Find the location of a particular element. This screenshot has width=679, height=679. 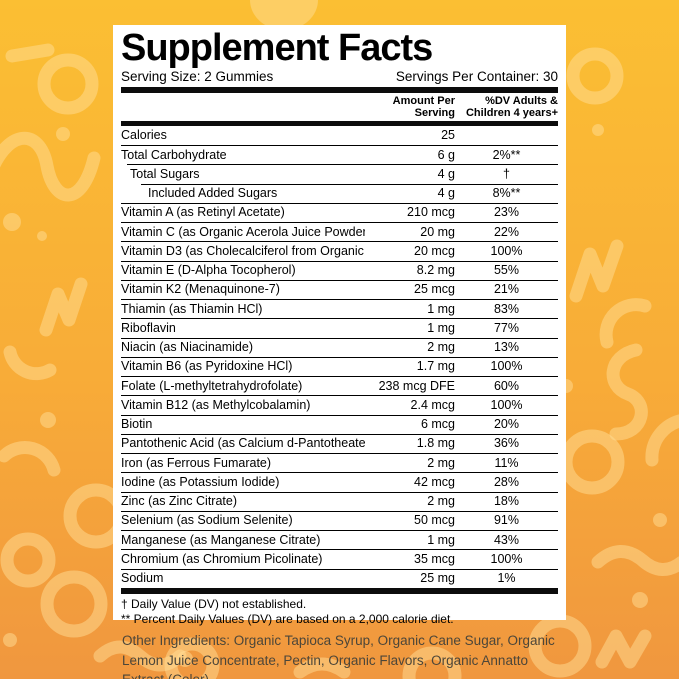

nutrient-name: Chromium (as Chromium Picolinate) is located at coordinates (222, 558).